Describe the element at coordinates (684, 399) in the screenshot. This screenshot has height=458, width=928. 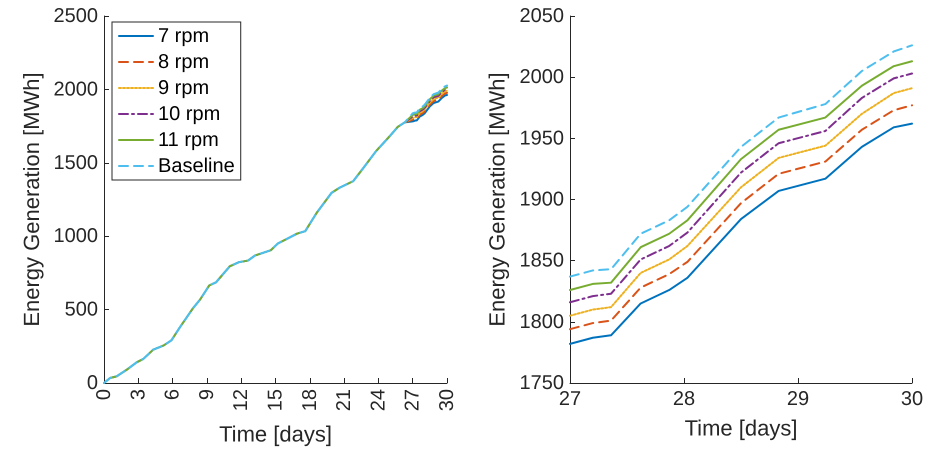
I see `x-tick-label: 28` at that location.